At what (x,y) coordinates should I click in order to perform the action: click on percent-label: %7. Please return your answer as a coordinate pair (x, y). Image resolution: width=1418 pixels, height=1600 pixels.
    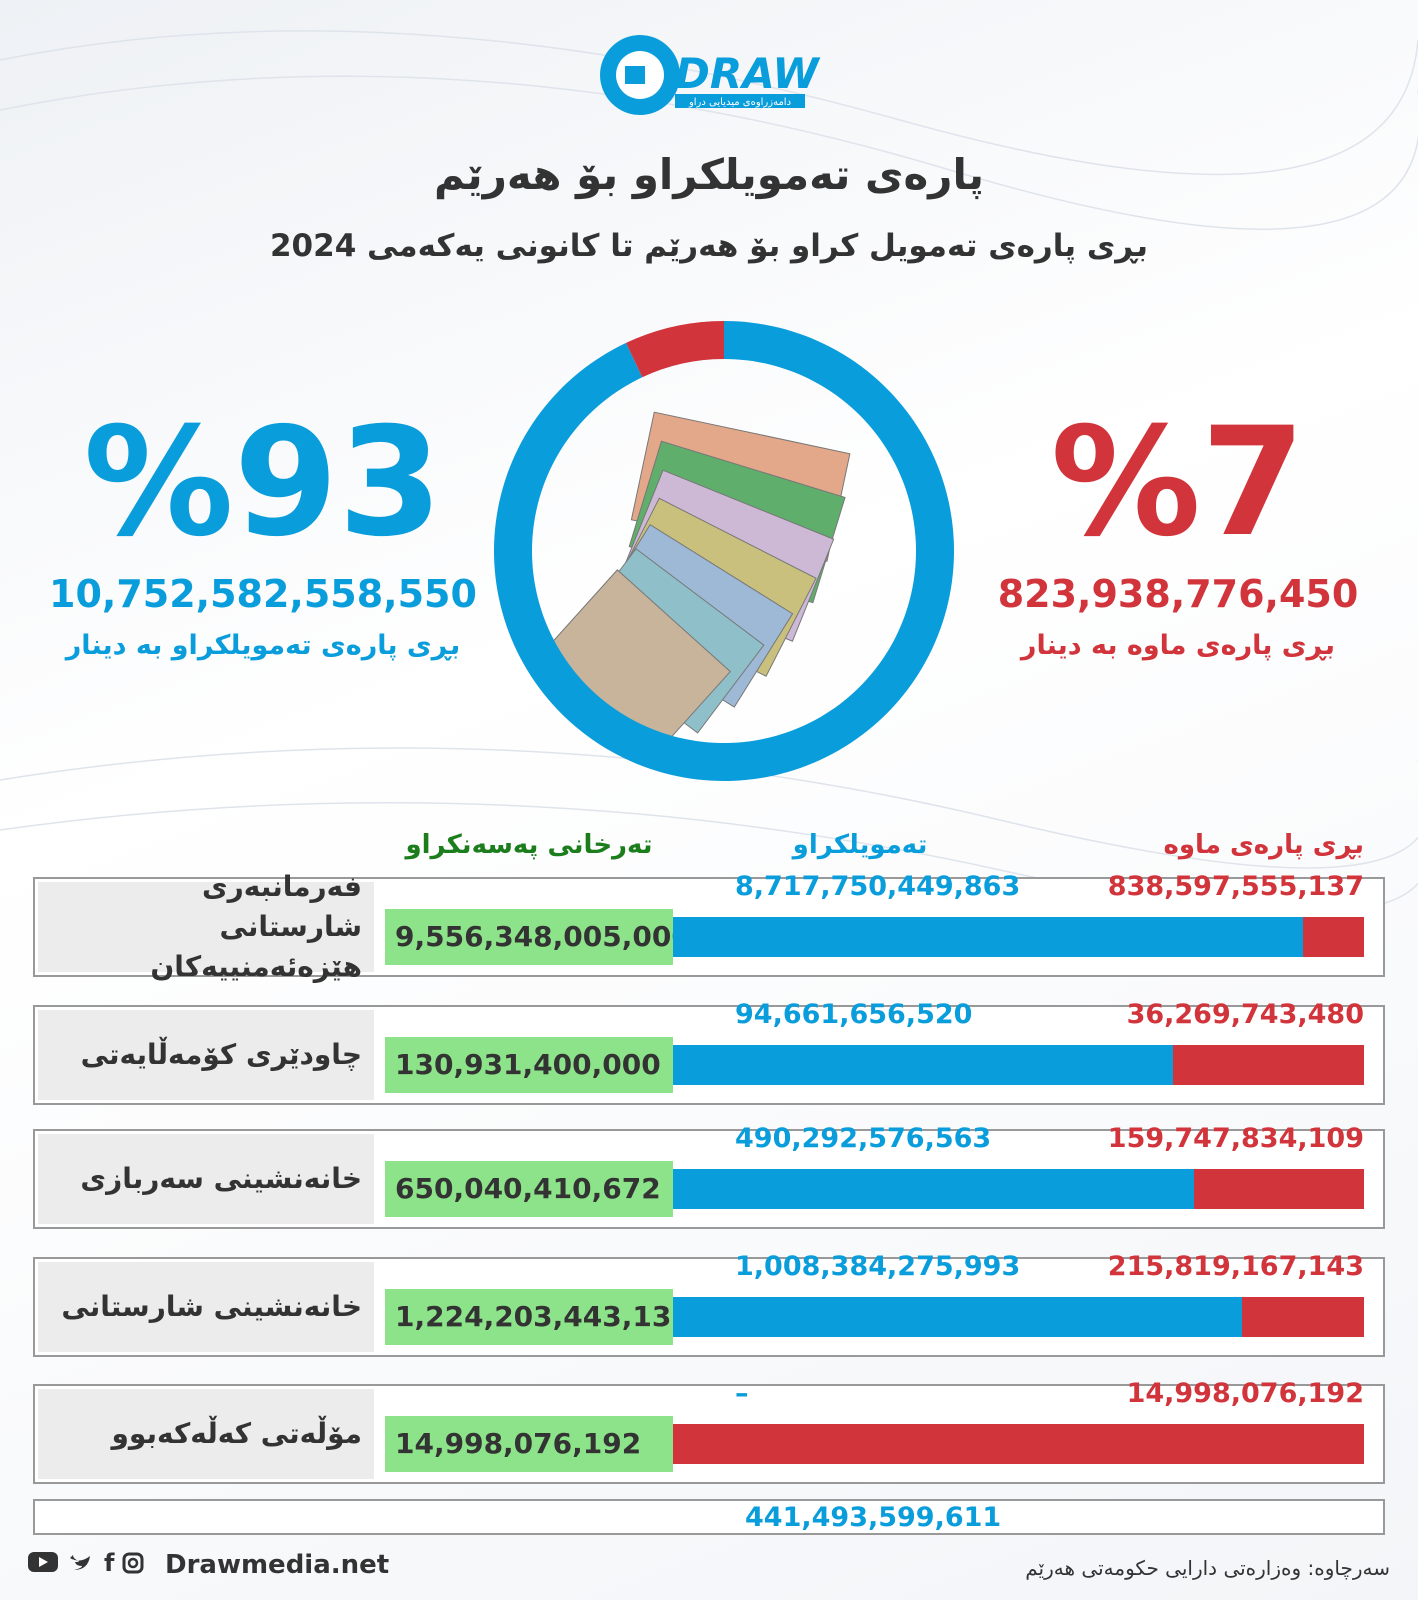
    Looking at the image, I should click on (1178, 483).